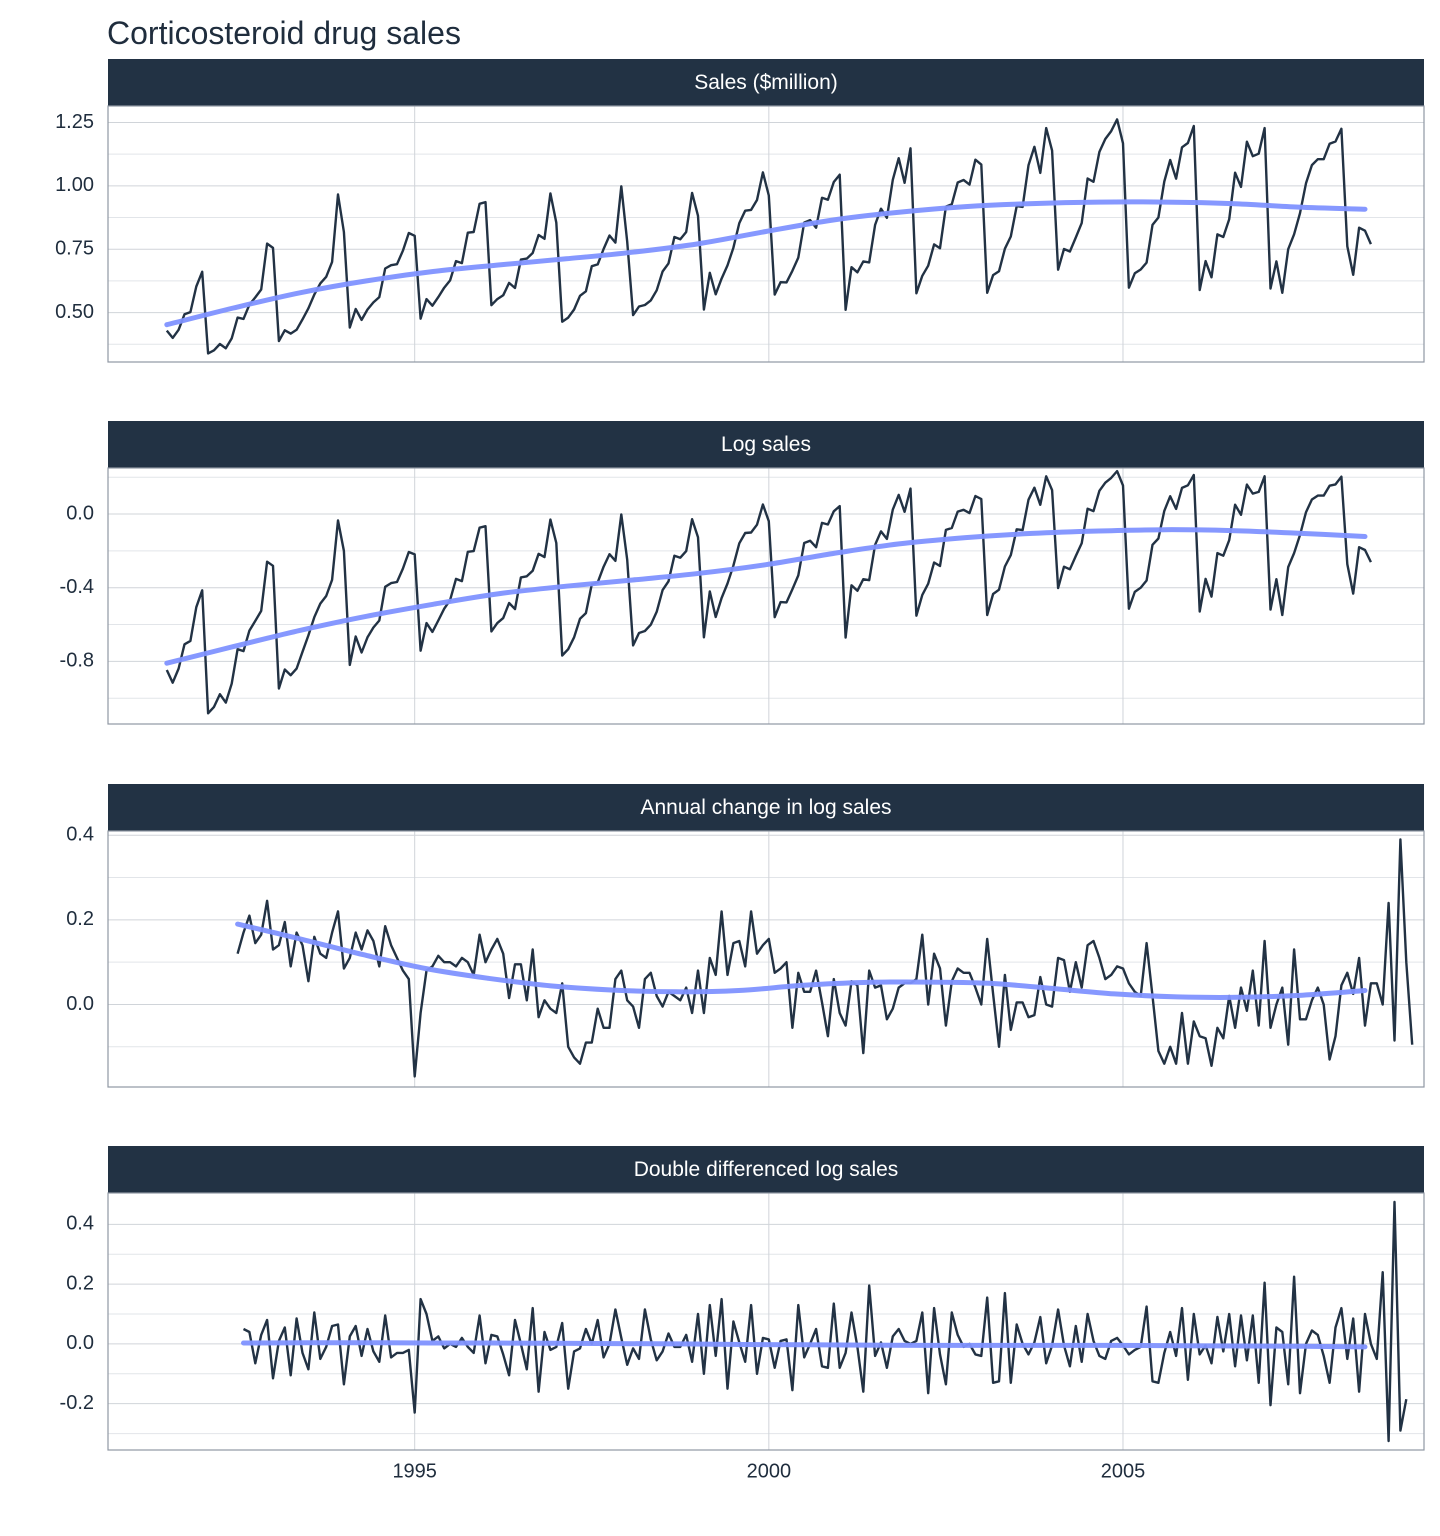 The height and width of the screenshot is (1536, 1440). I want to click on y-tick-label: -0.2, so click(77, 1403).